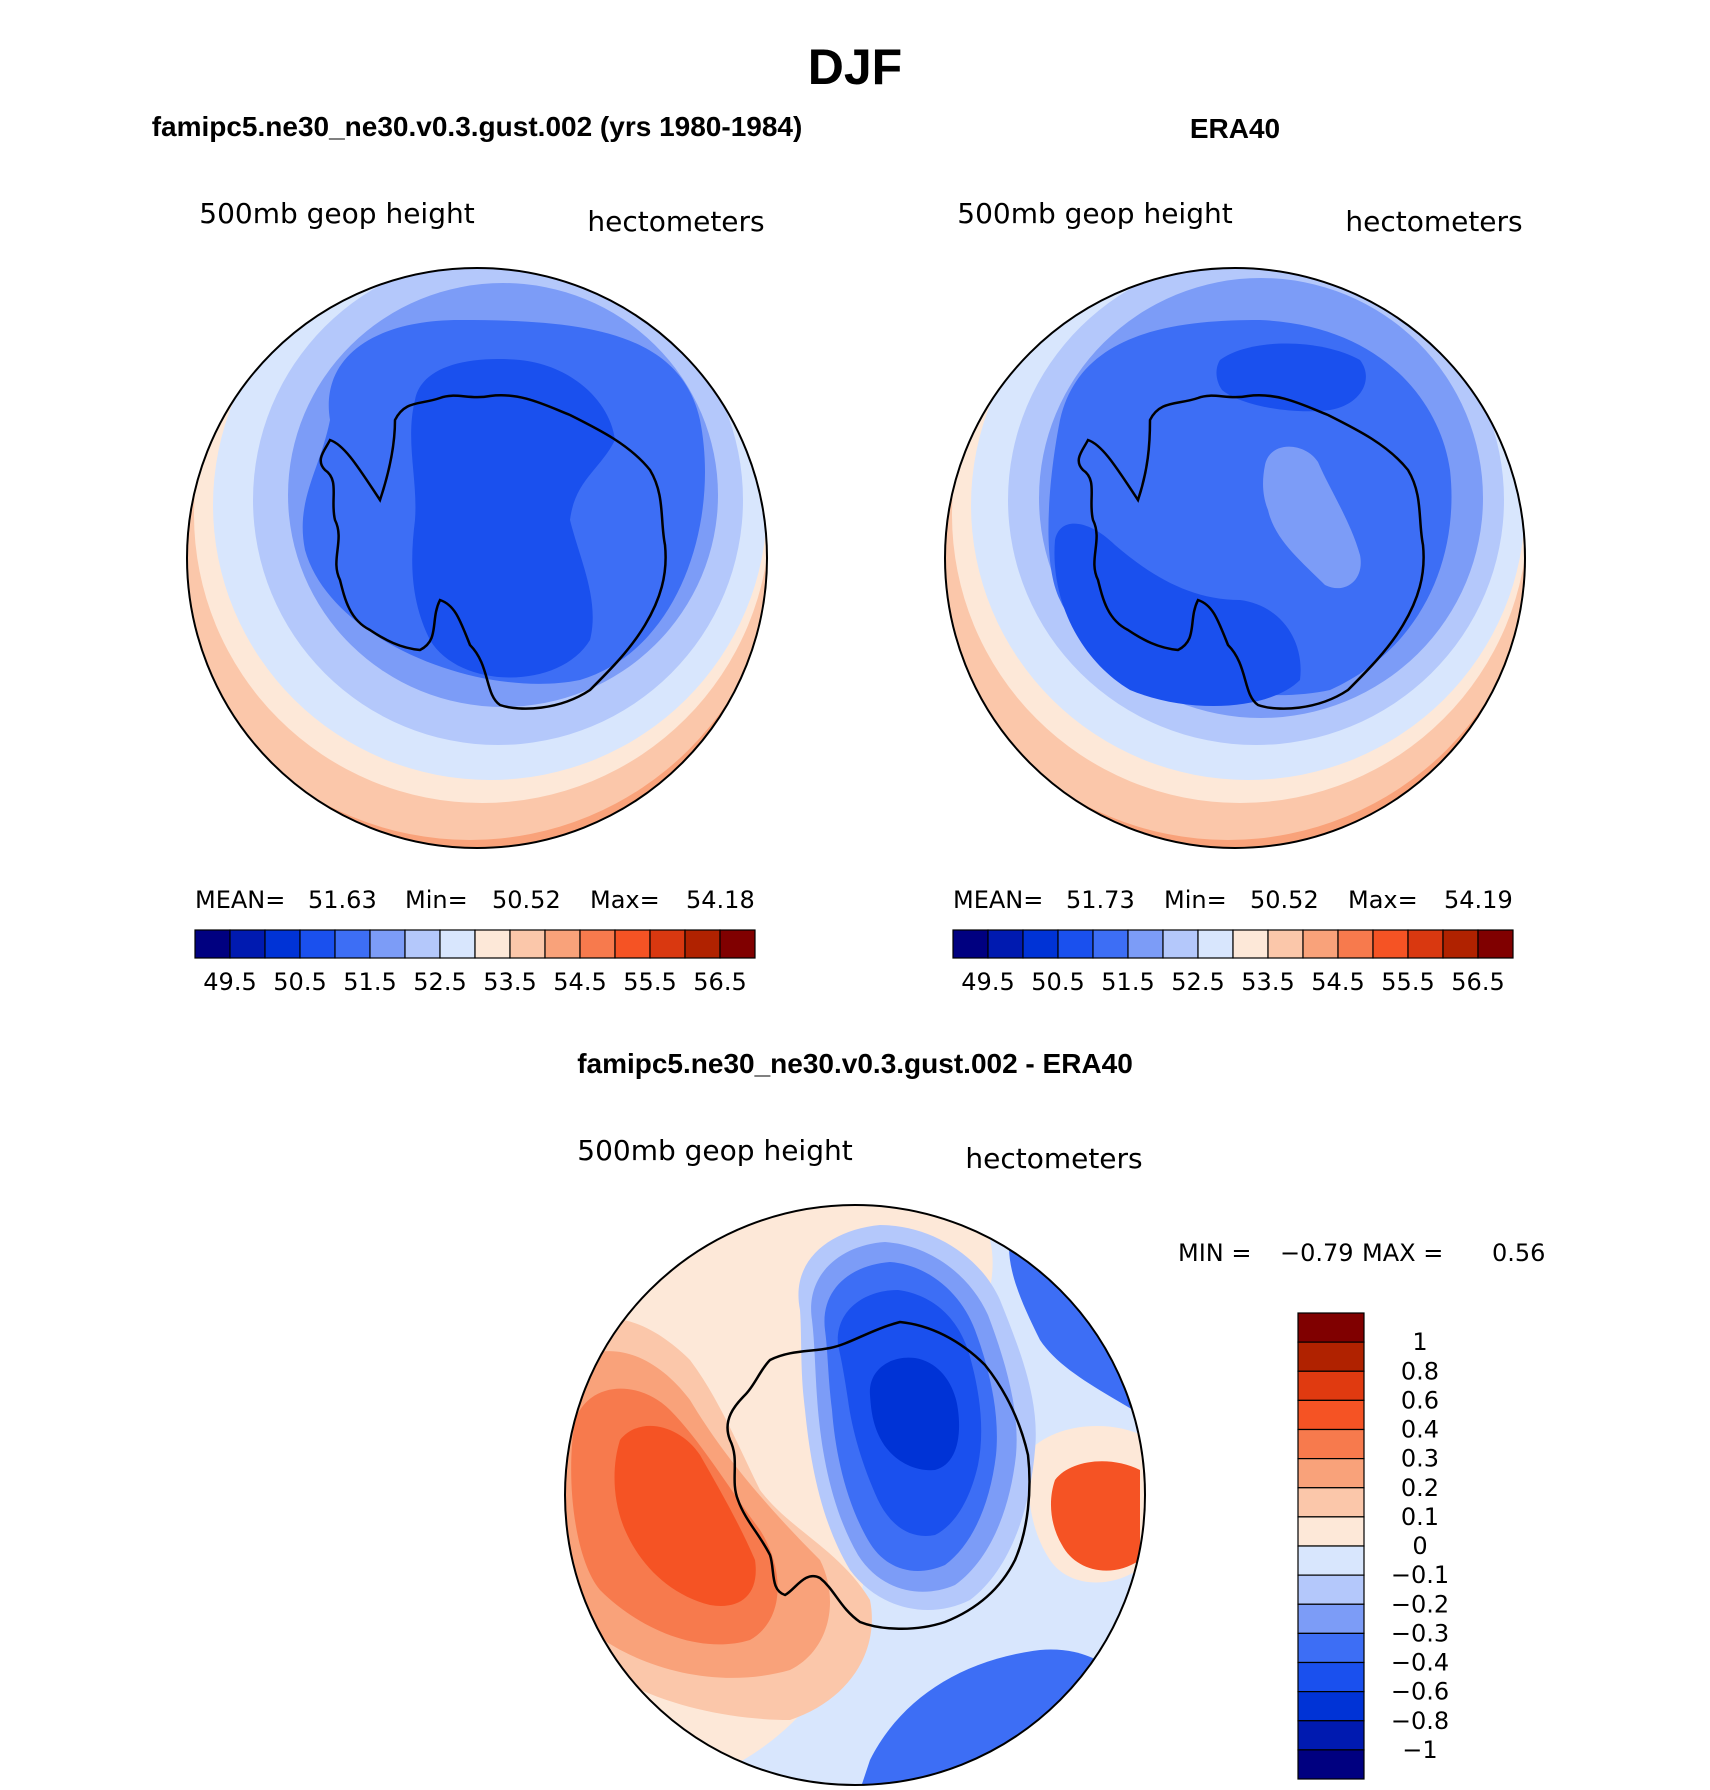 The image size is (1710, 1790). Describe the element at coordinates (1420, 1663) in the screenshot. I see `colorbar-tick-label: −0.4` at that location.